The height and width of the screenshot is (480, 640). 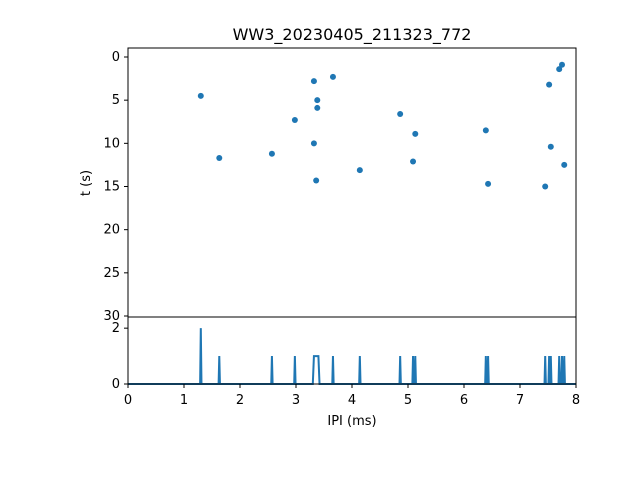 What do you see at coordinates (408, 400) in the screenshot?
I see `x-tick-label: 5` at bounding box center [408, 400].